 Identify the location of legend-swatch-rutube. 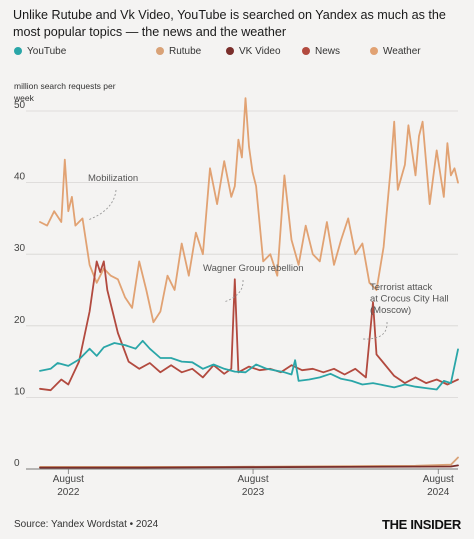
(160, 51).